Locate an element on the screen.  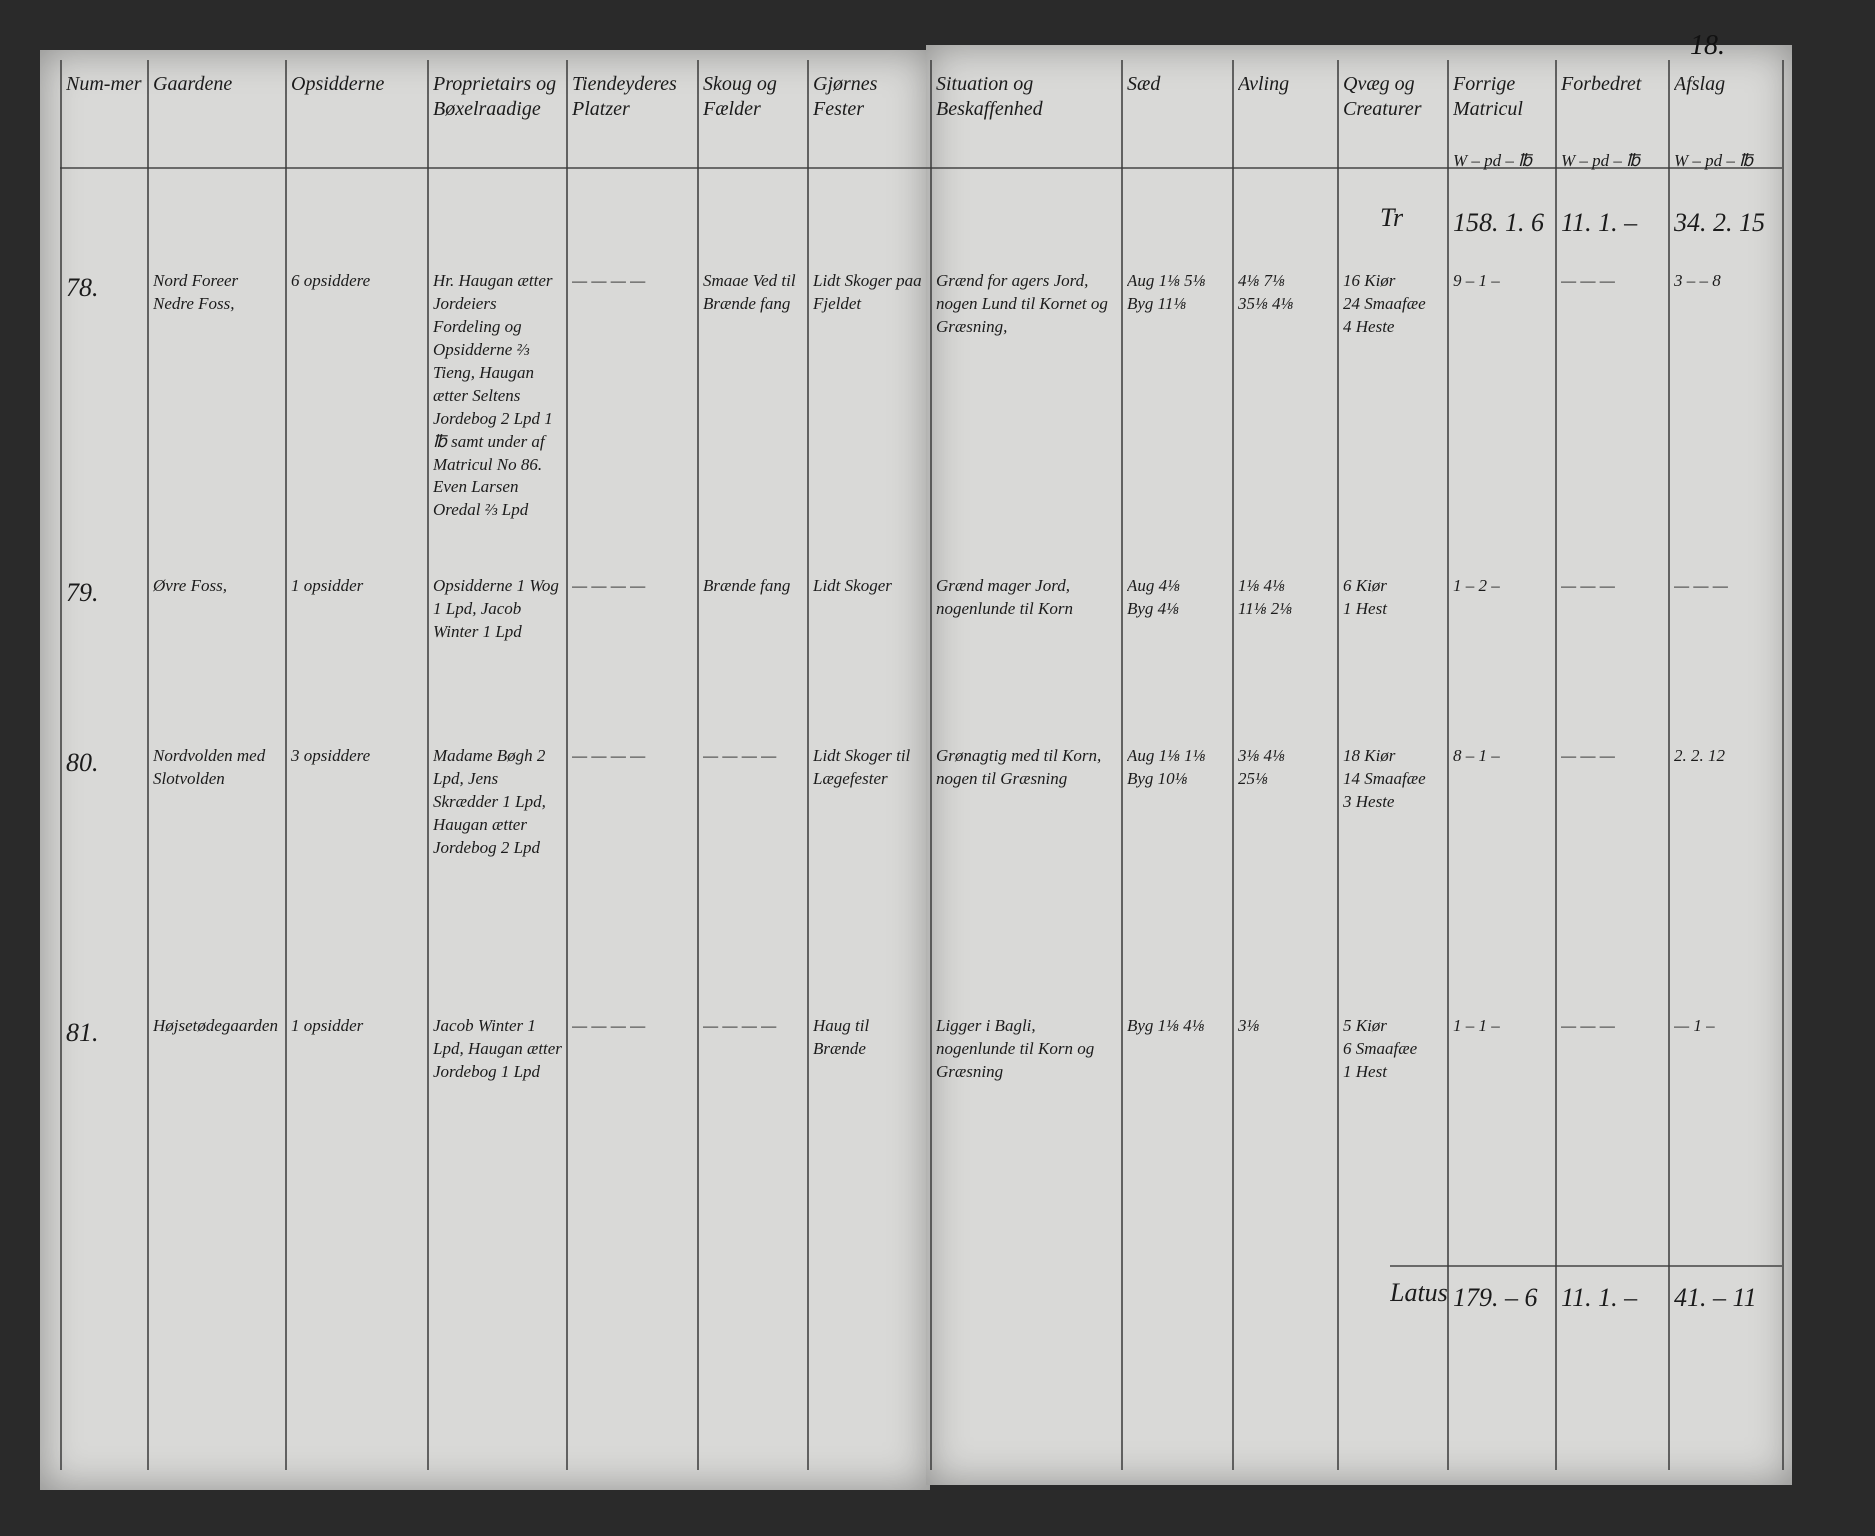
ledger-cell: 3 opsiddere is located at coordinates (331, 755).